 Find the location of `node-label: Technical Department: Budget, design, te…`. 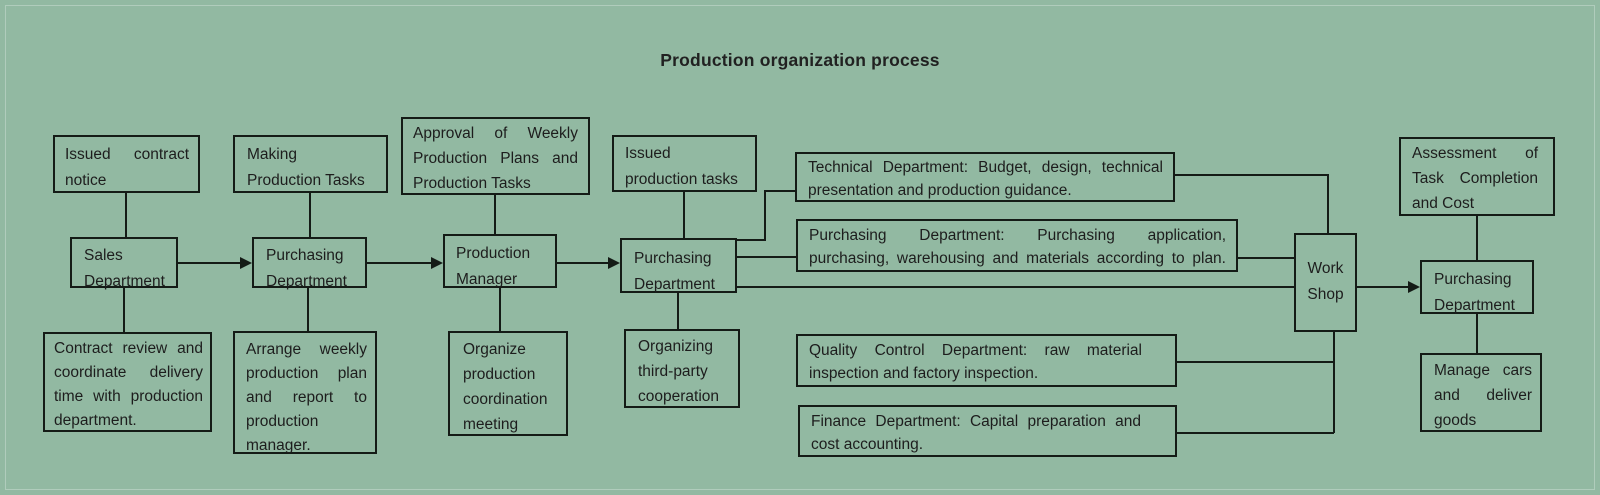

node-label: Technical Department: Budget, design, te… is located at coordinates (985, 179).